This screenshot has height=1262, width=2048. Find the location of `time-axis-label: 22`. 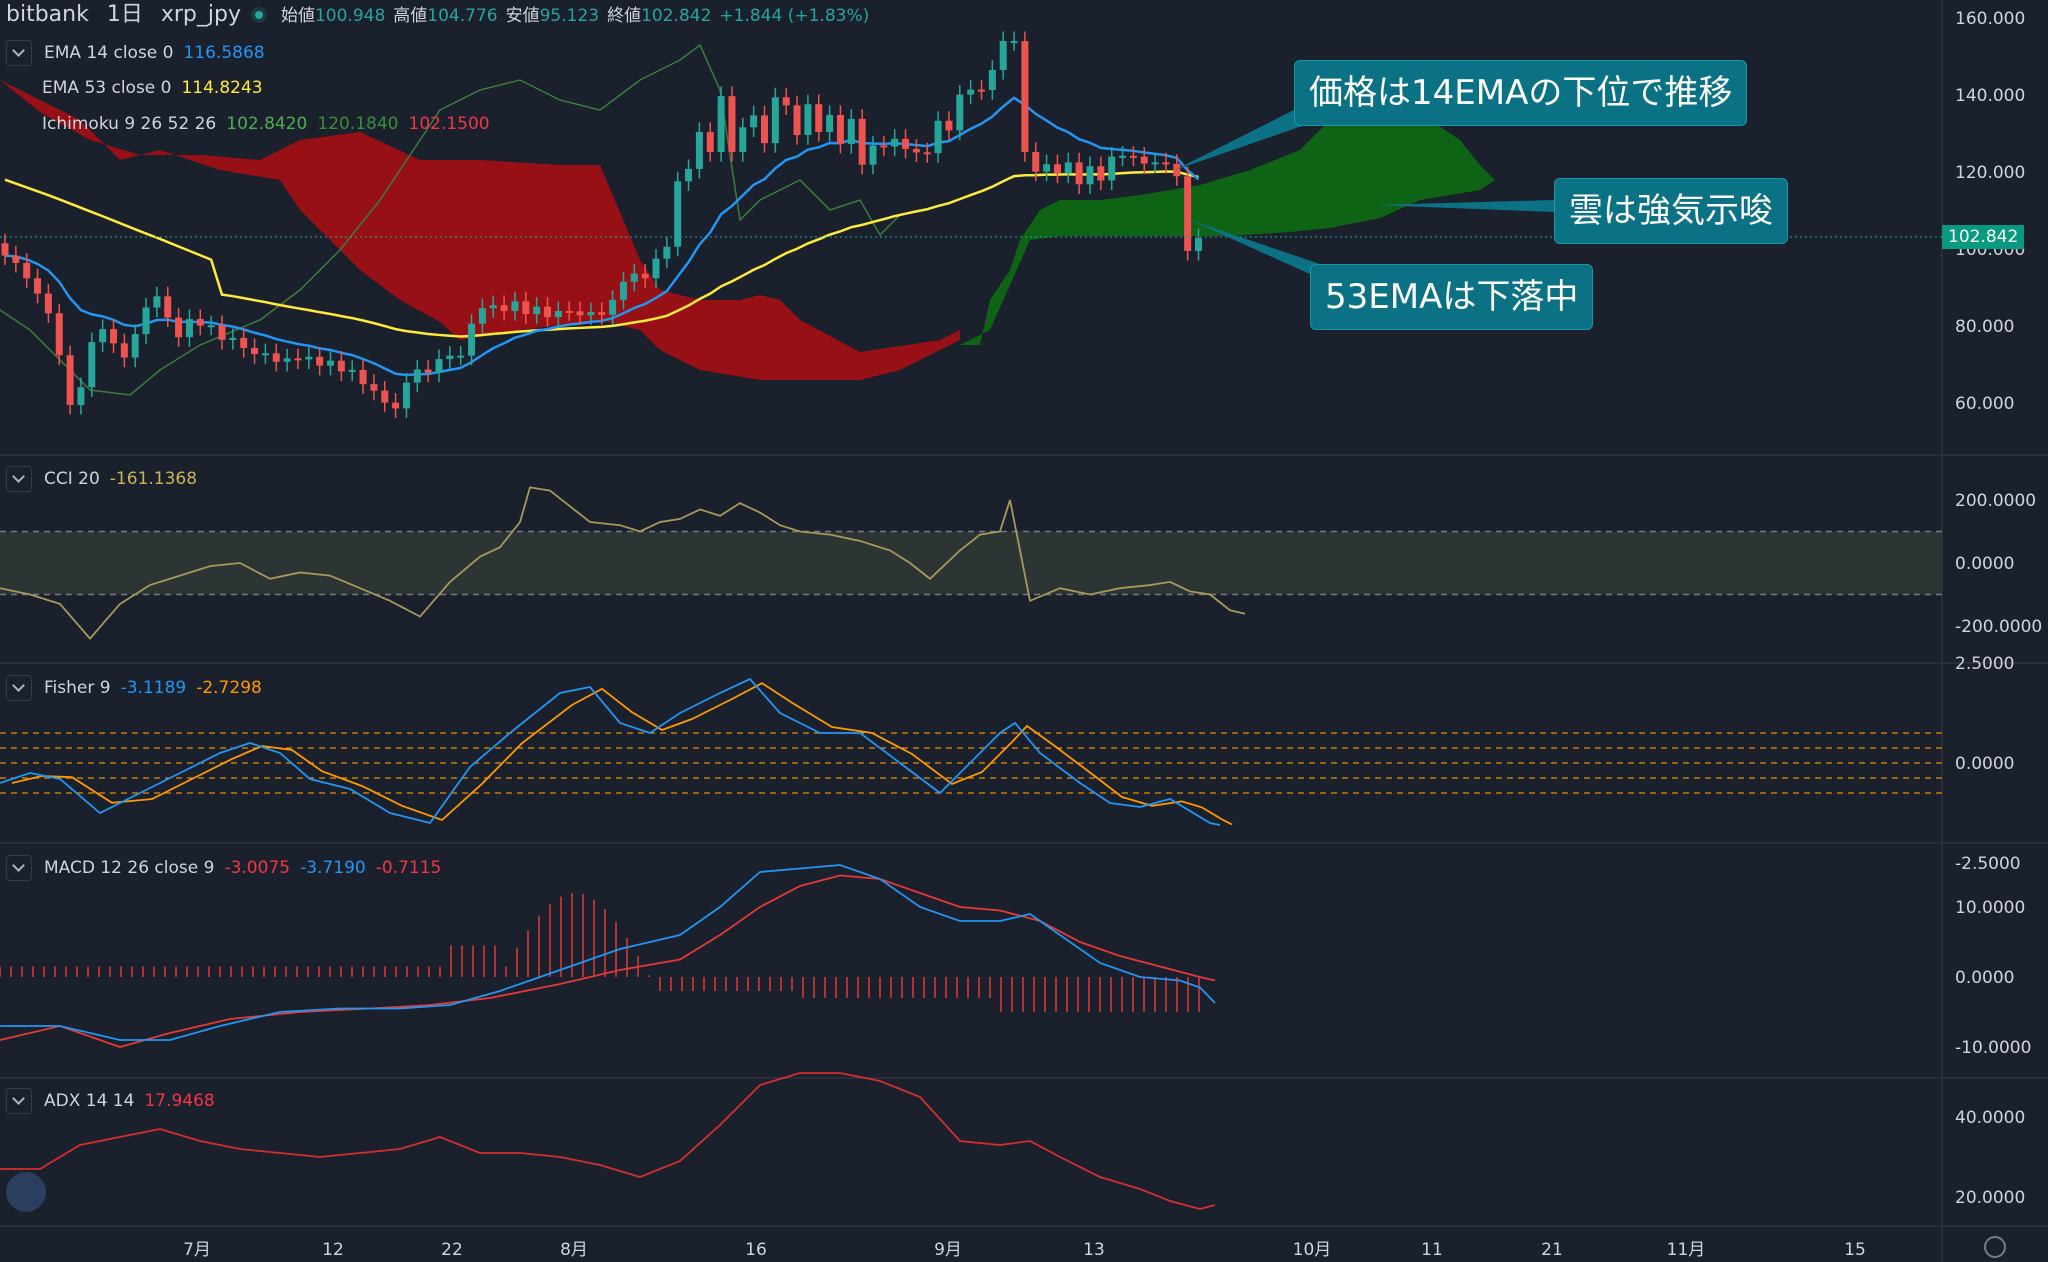

time-axis-label: 22 is located at coordinates (452, 1250).